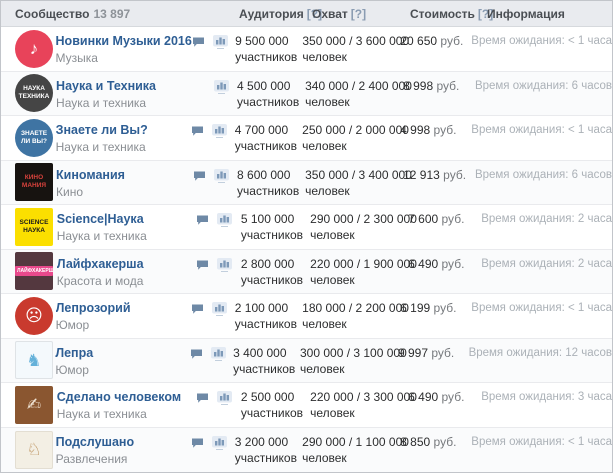  I want to click on community-name-link: Киномания, so click(90, 174).